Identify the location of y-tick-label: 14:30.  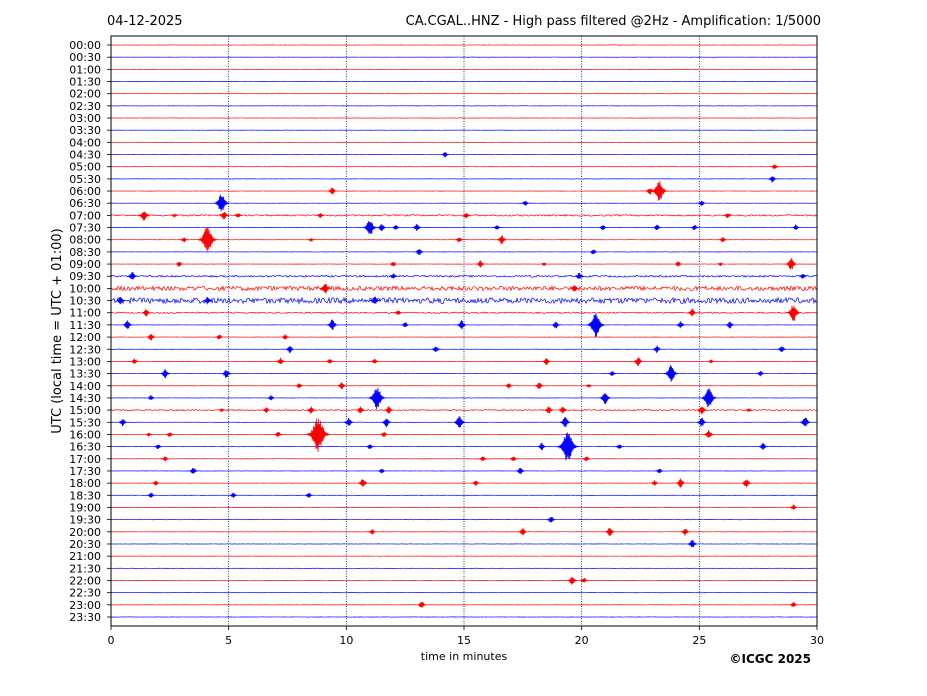
(85, 398).